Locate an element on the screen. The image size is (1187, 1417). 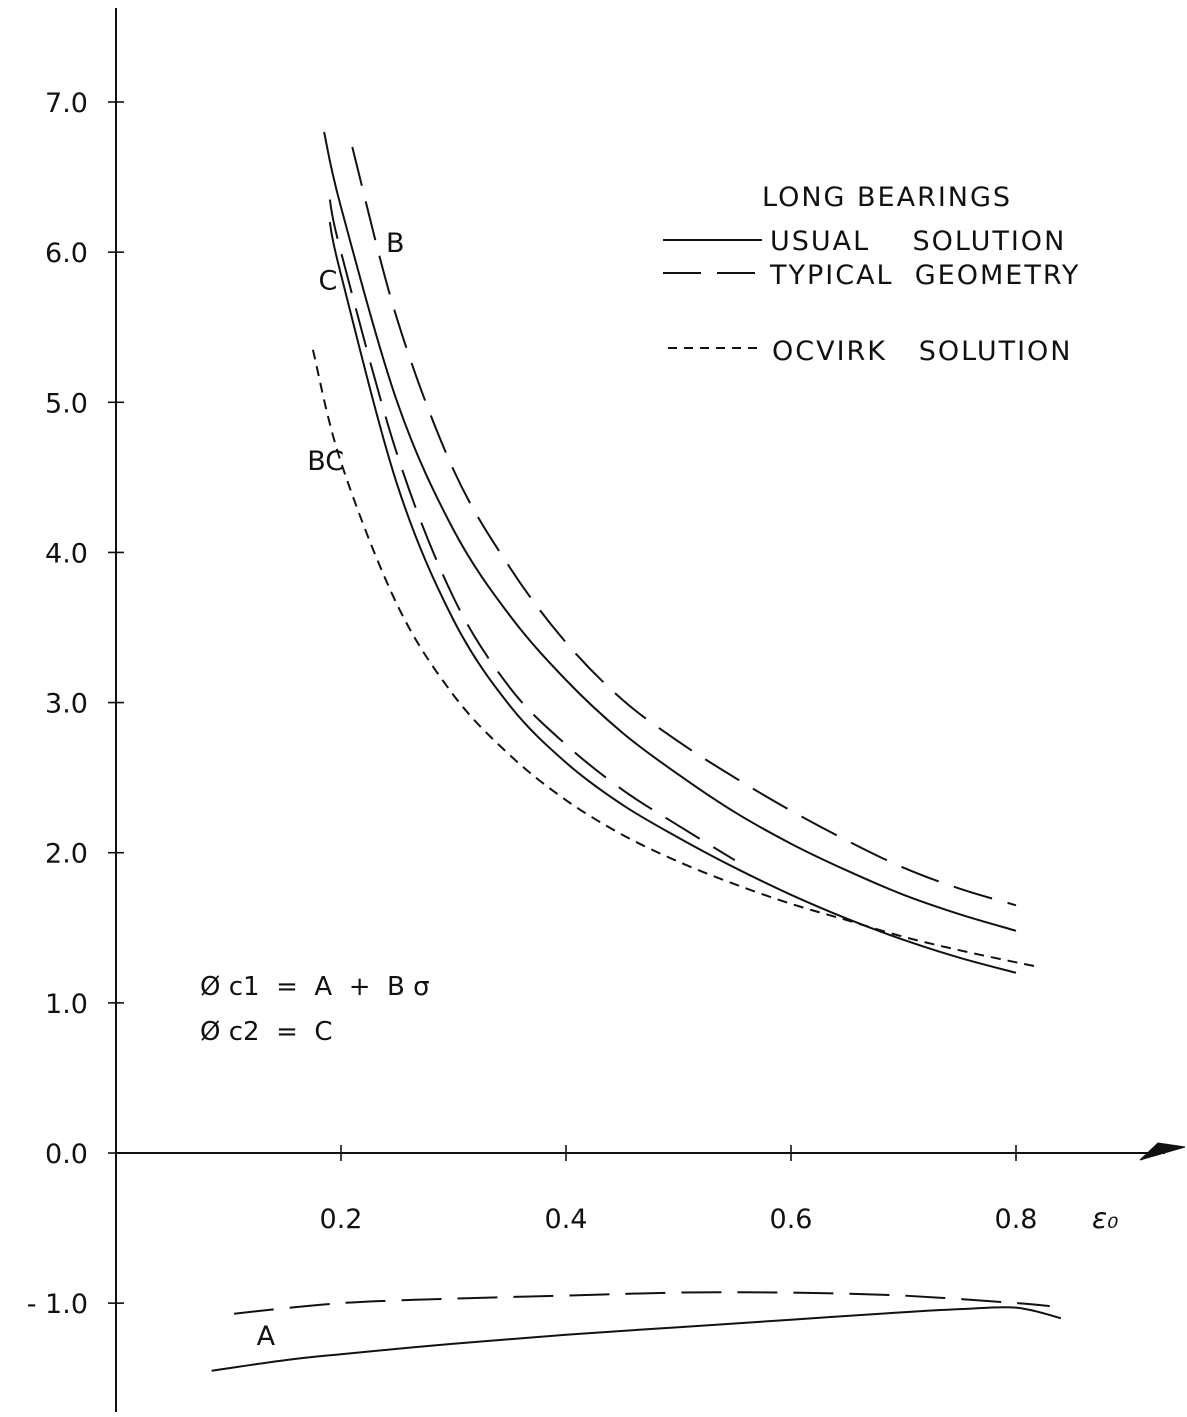
y-tick-label: 0.0 is located at coordinates (66, 1154).